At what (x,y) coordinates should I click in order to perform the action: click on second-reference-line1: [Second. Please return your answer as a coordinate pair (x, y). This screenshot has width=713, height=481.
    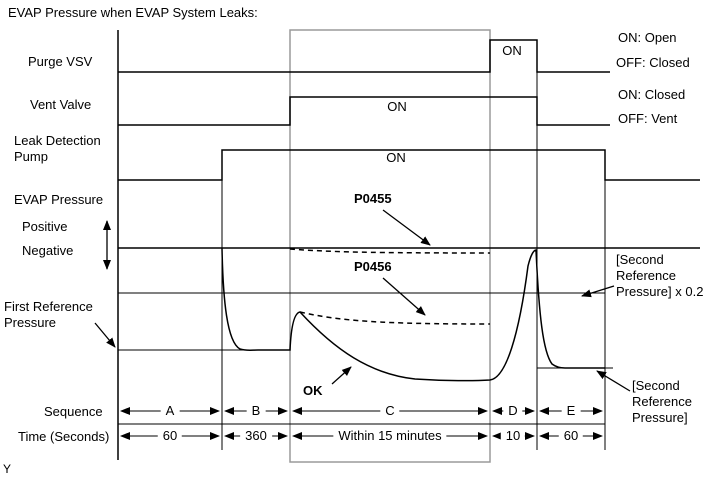
    Looking at the image, I should click on (656, 385).